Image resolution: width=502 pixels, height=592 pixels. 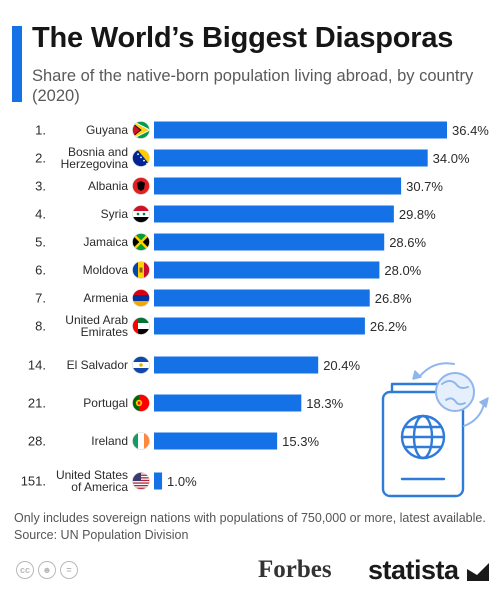 What do you see at coordinates (141, 326) in the screenshot?
I see `uae-flag-icon` at bounding box center [141, 326].